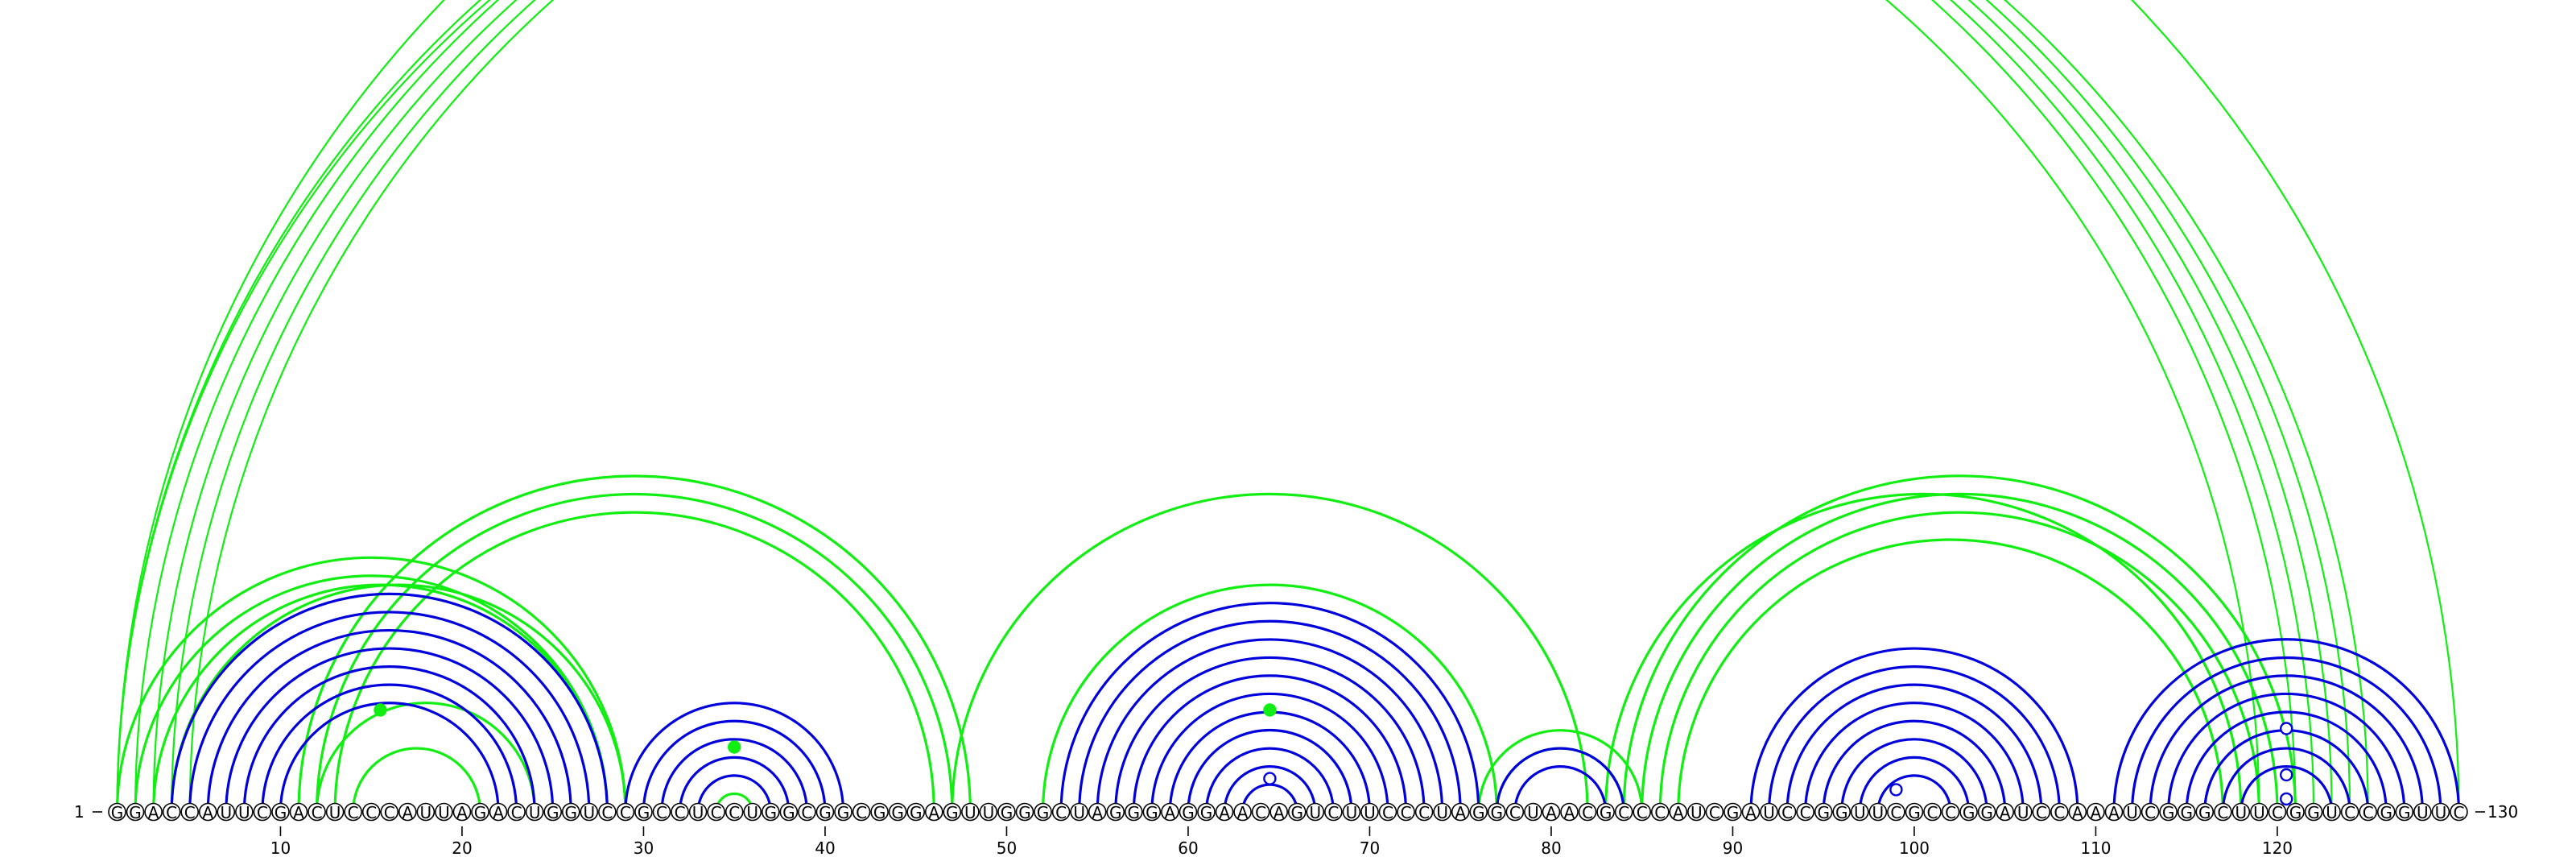  What do you see at coordinates (1733, 847) in the screenshot?
I see `tick-label-90: 90` at bounding box center [1733, 847].